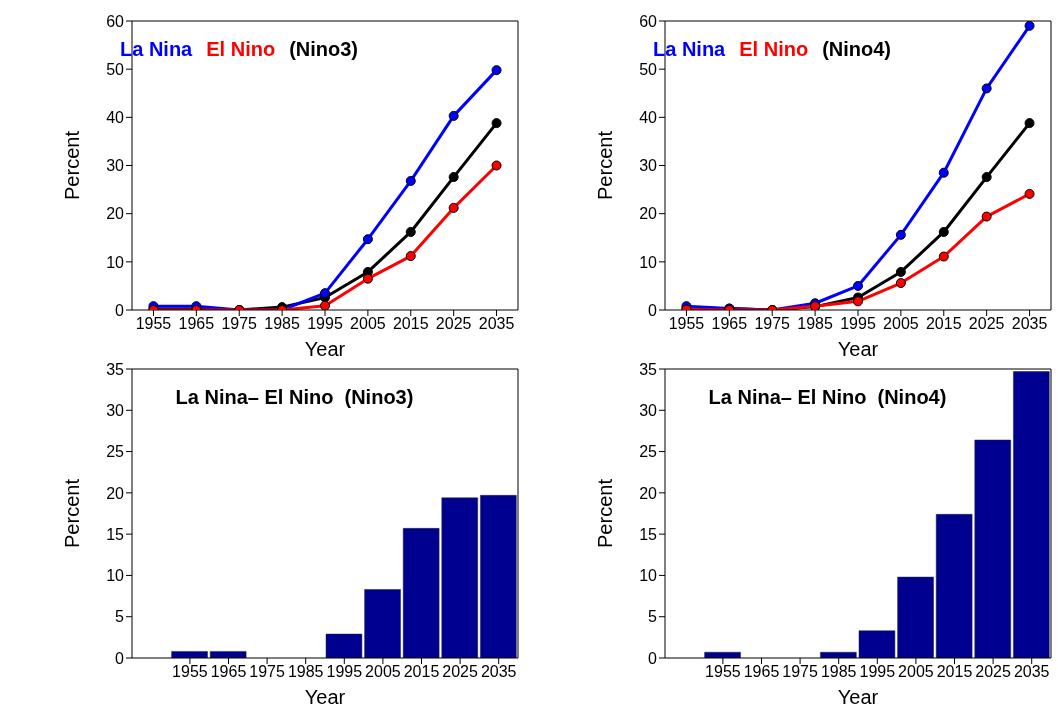  What do you see at coordinates (857, 49) in the screenshot?
I see `text: (Nino4)` at bounding box center [857, 49].